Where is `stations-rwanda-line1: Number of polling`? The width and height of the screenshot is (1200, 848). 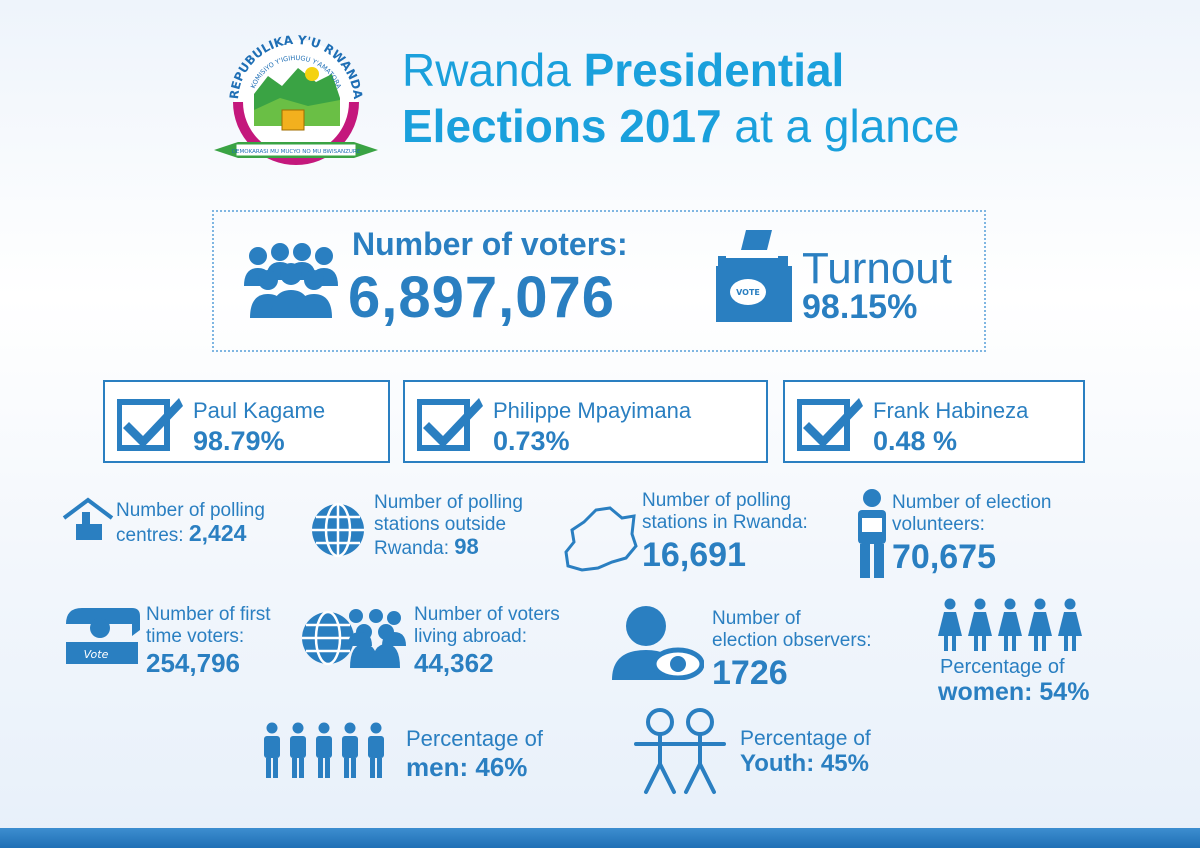 stations-rwanda-line1: Number of polling is located at coordinates (716, 500).